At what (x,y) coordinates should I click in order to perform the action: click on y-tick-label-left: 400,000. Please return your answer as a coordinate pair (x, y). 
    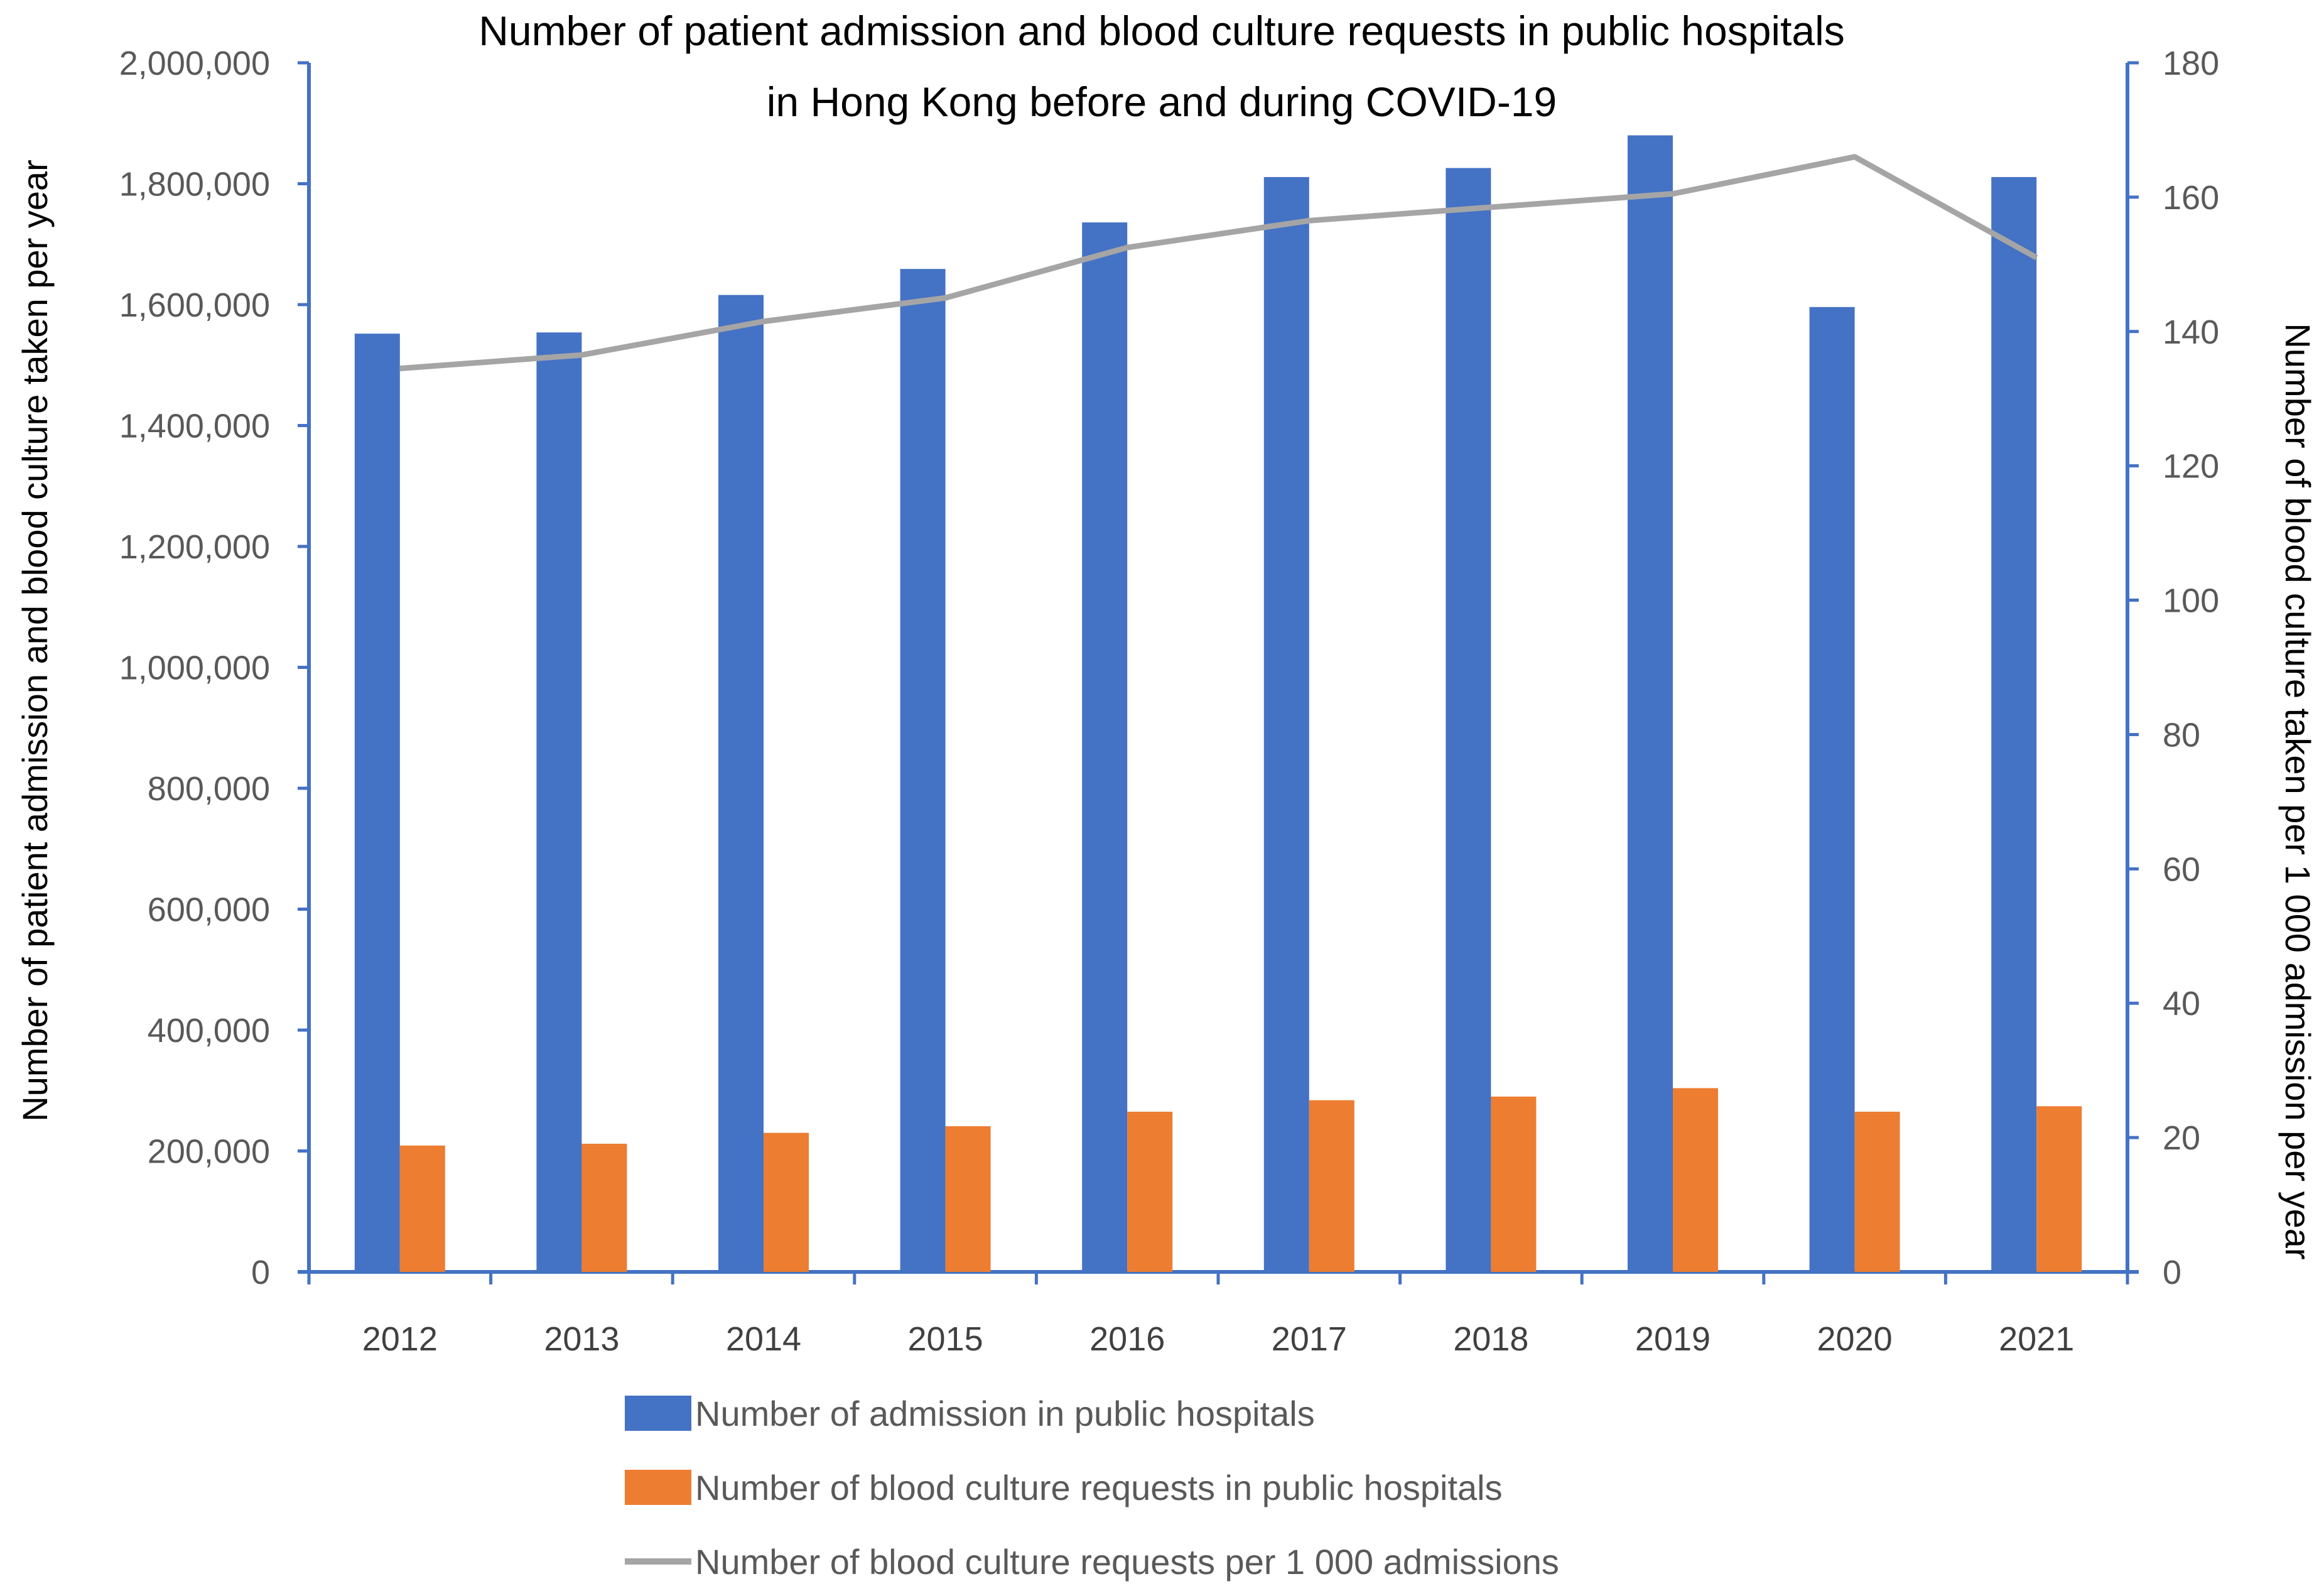
    Looking at the image, I should click on (209, 1031).